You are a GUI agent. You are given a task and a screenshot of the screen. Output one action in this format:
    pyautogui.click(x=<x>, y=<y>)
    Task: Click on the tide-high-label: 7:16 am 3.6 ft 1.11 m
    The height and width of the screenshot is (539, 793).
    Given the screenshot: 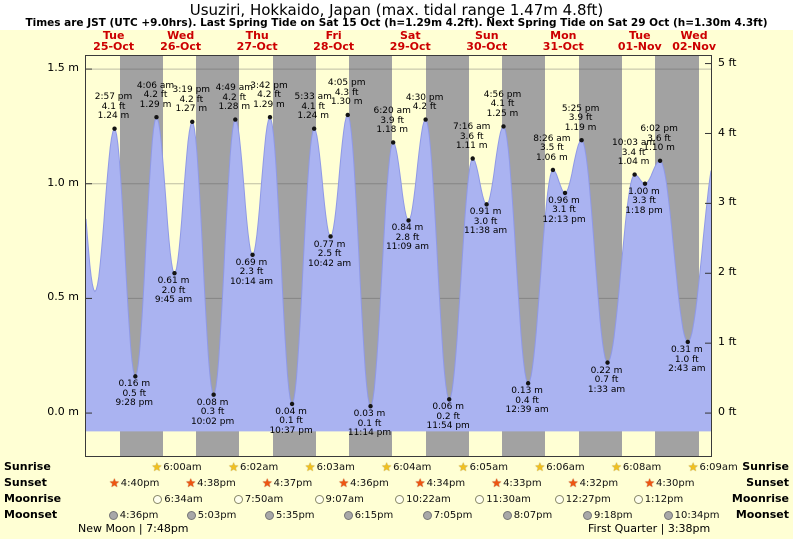 What is the action you would take?
    pyautogui.click(x=471, y=137)
    